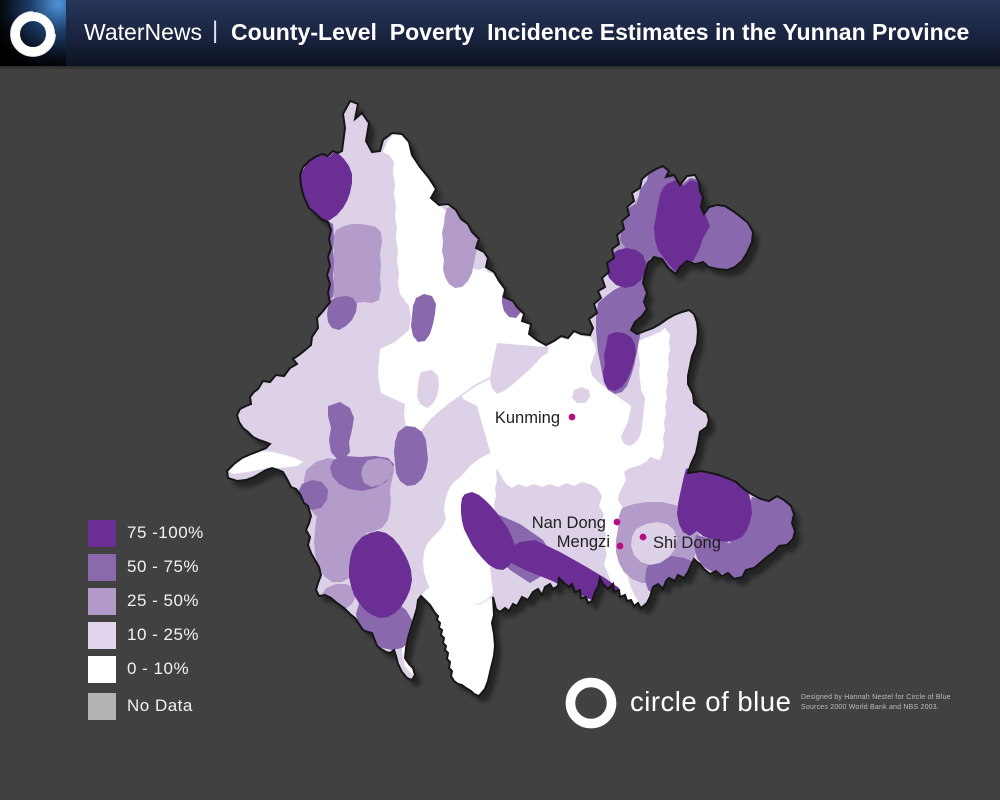  Describe the element at coordinates (687, 543) in the screenshot. I see `svg-text: Shi Dong` at that location.